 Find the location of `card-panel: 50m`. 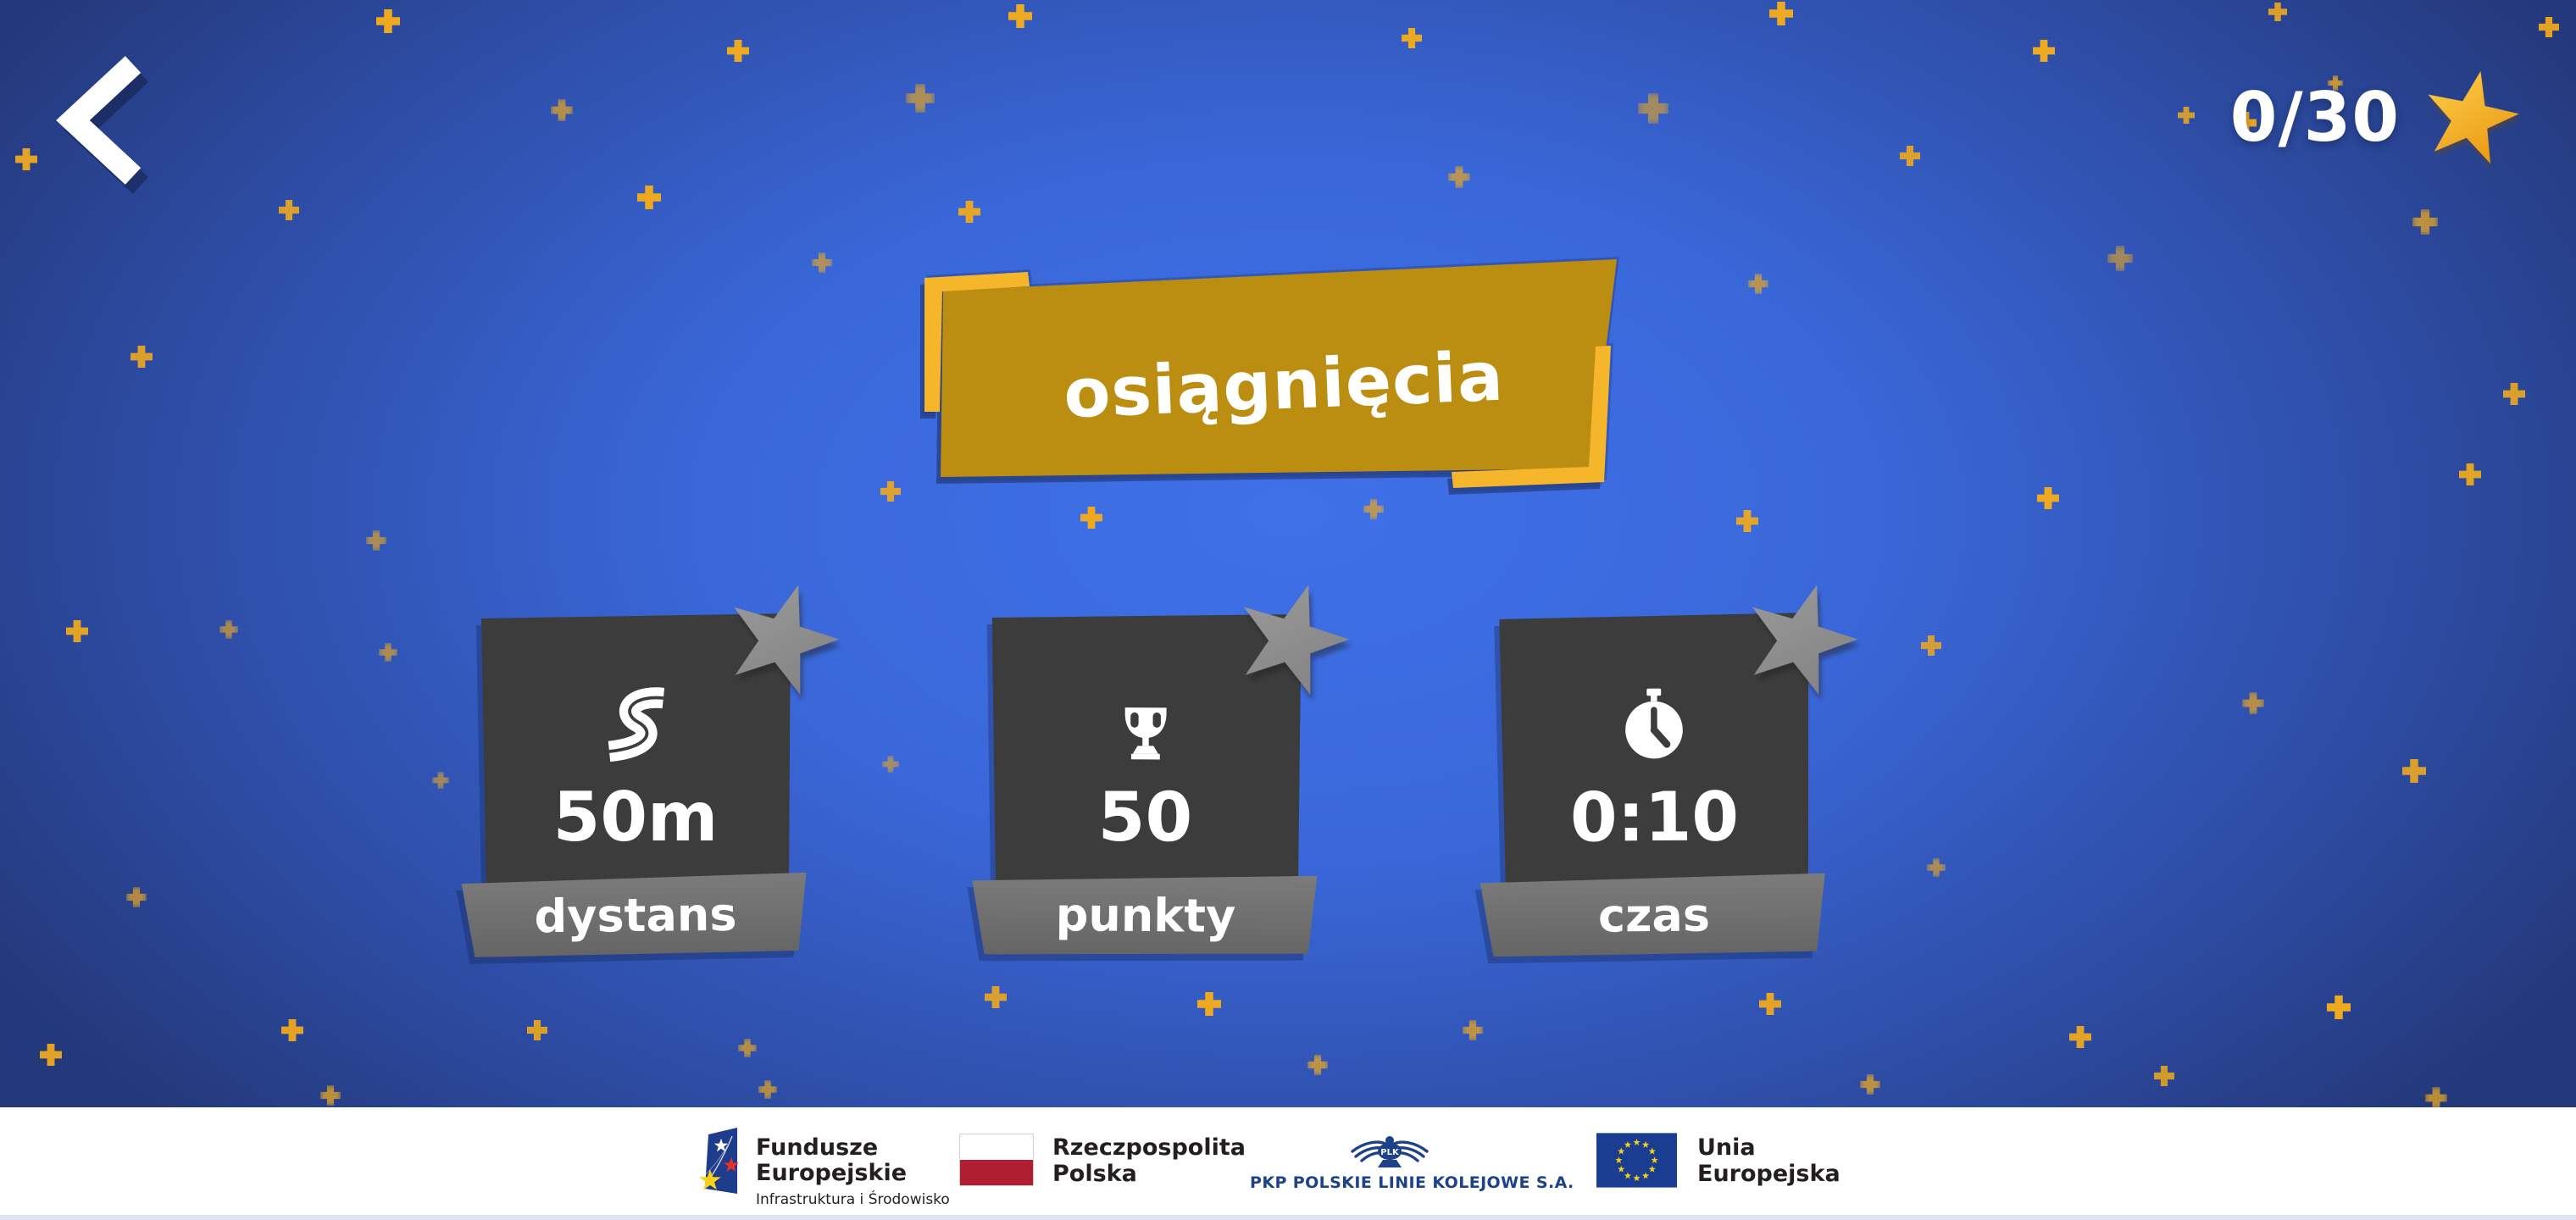

card-panel: 50m is located at coordinates (636, 749).